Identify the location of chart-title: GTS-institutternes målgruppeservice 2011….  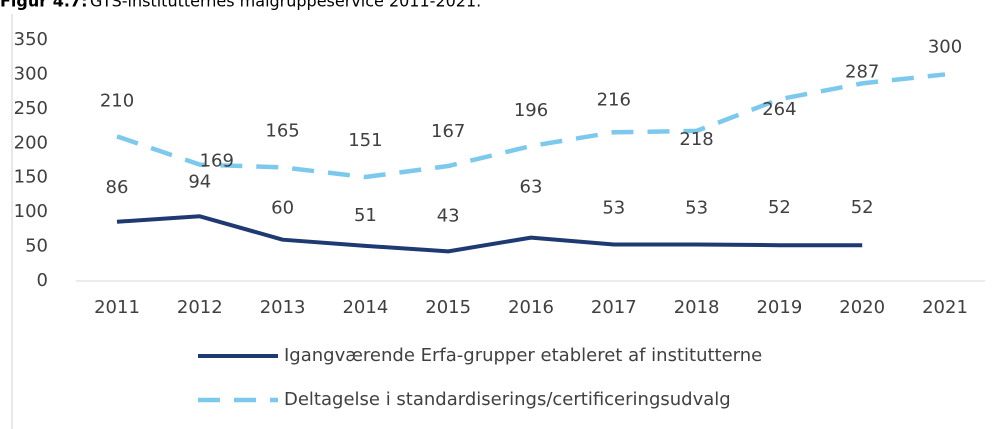
(285, 5).